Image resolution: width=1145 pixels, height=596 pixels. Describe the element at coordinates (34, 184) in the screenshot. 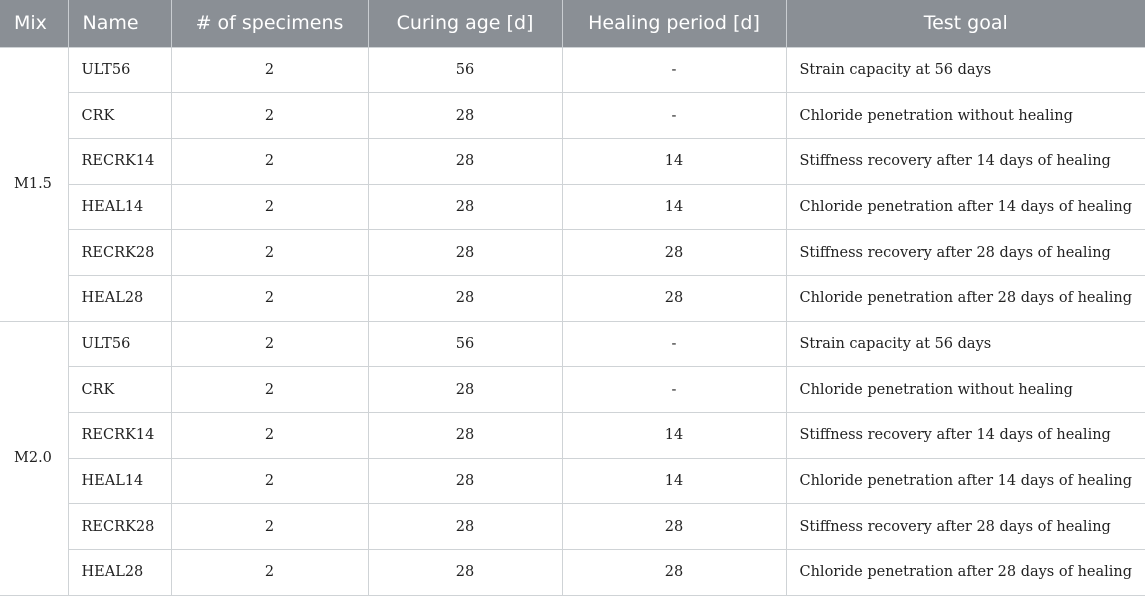

I see `cell-mix: M1.5` at that location.